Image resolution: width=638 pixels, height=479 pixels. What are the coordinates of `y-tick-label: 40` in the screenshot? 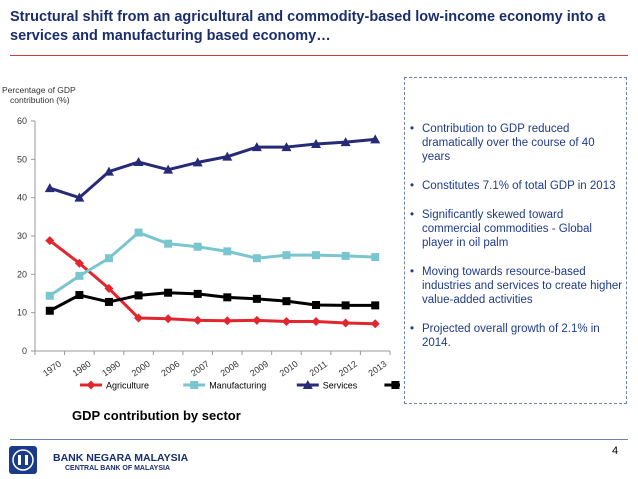 It's located at (22, 198).